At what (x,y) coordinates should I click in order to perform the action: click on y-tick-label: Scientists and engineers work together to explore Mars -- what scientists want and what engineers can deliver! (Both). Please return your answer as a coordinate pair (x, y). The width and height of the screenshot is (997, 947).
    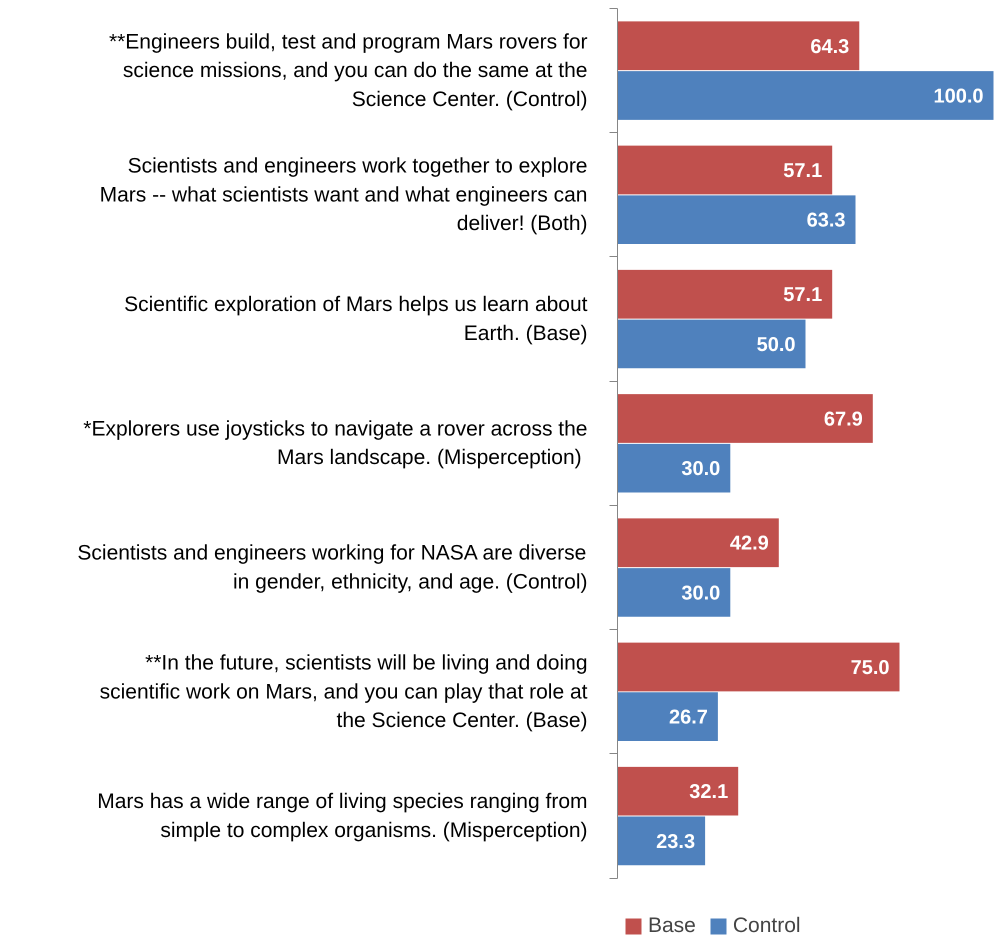
    Looking at the image, I should click on (344, 195).